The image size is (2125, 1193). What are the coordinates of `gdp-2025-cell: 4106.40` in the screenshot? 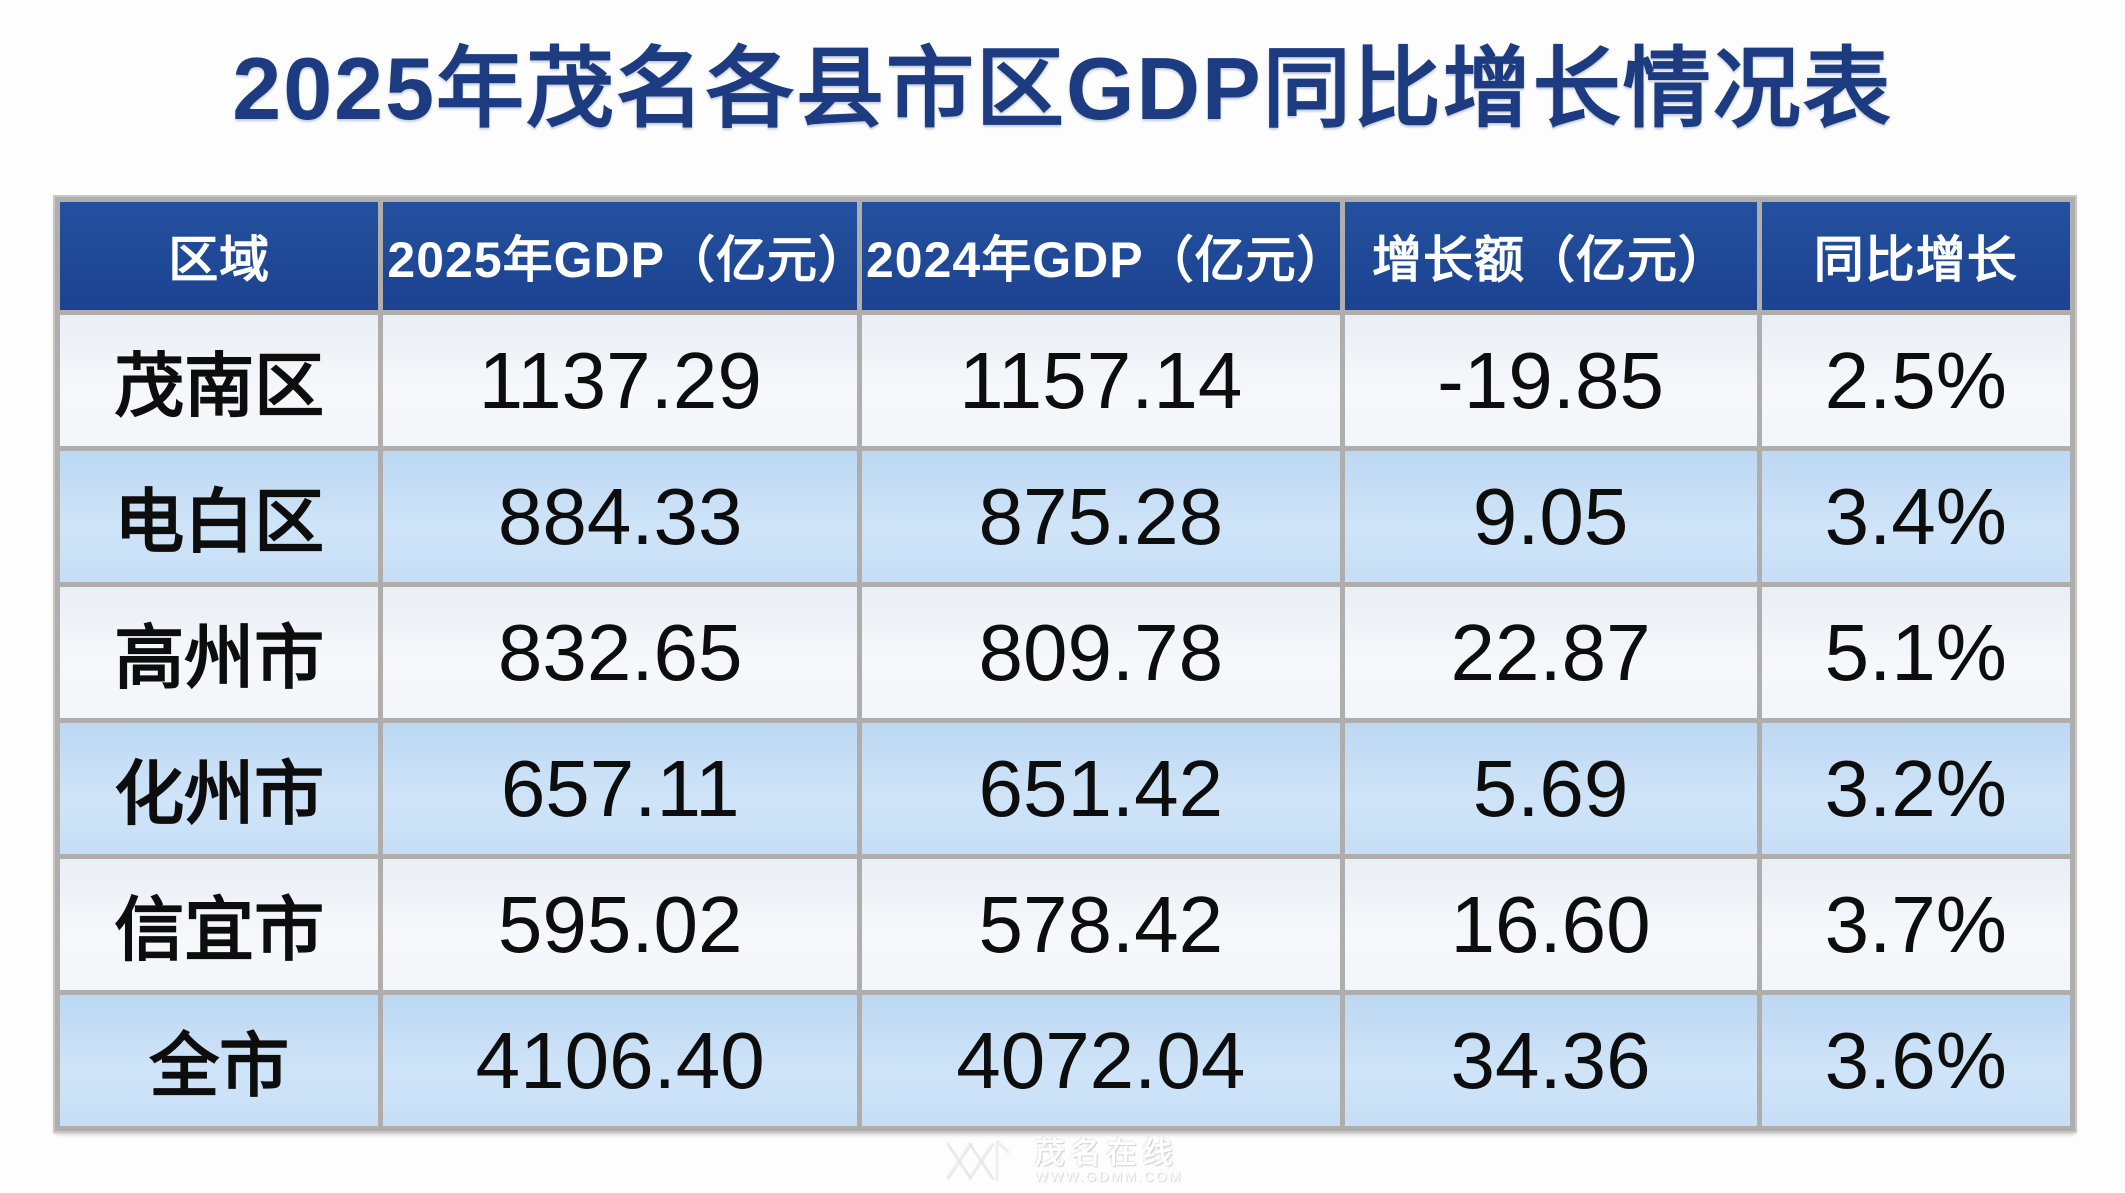 It's located at (620, 1060).